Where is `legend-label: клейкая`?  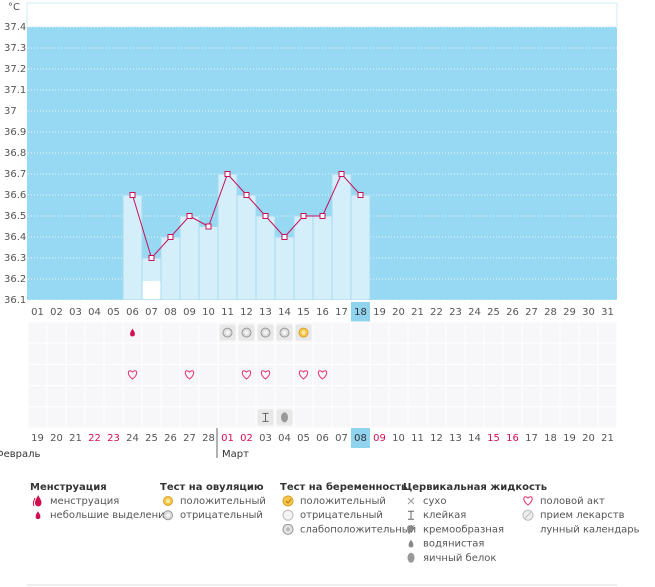
legend-label: клейкая is located at coordinates (444, 515).